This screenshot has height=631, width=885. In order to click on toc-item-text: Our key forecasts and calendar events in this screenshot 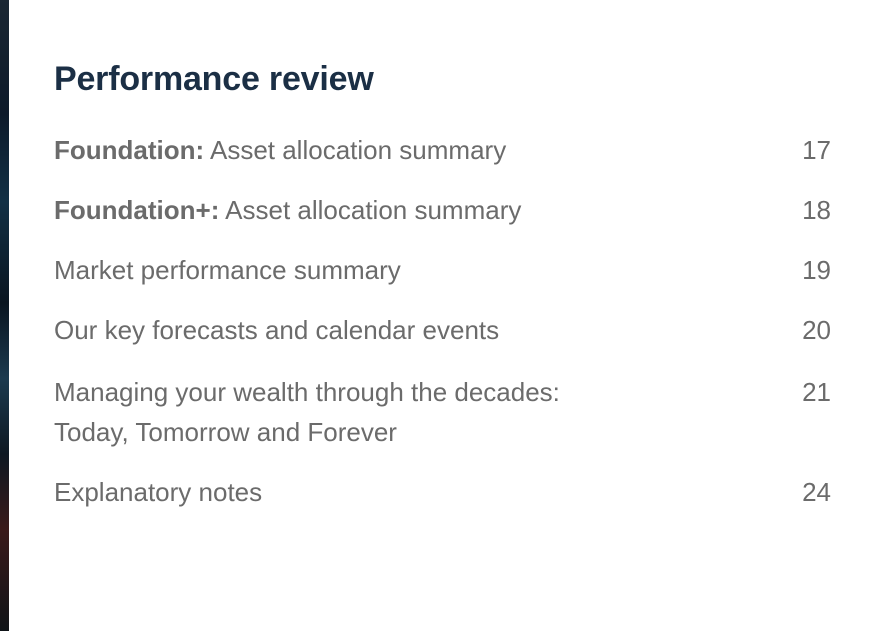, I will do `click(277, 330)`.